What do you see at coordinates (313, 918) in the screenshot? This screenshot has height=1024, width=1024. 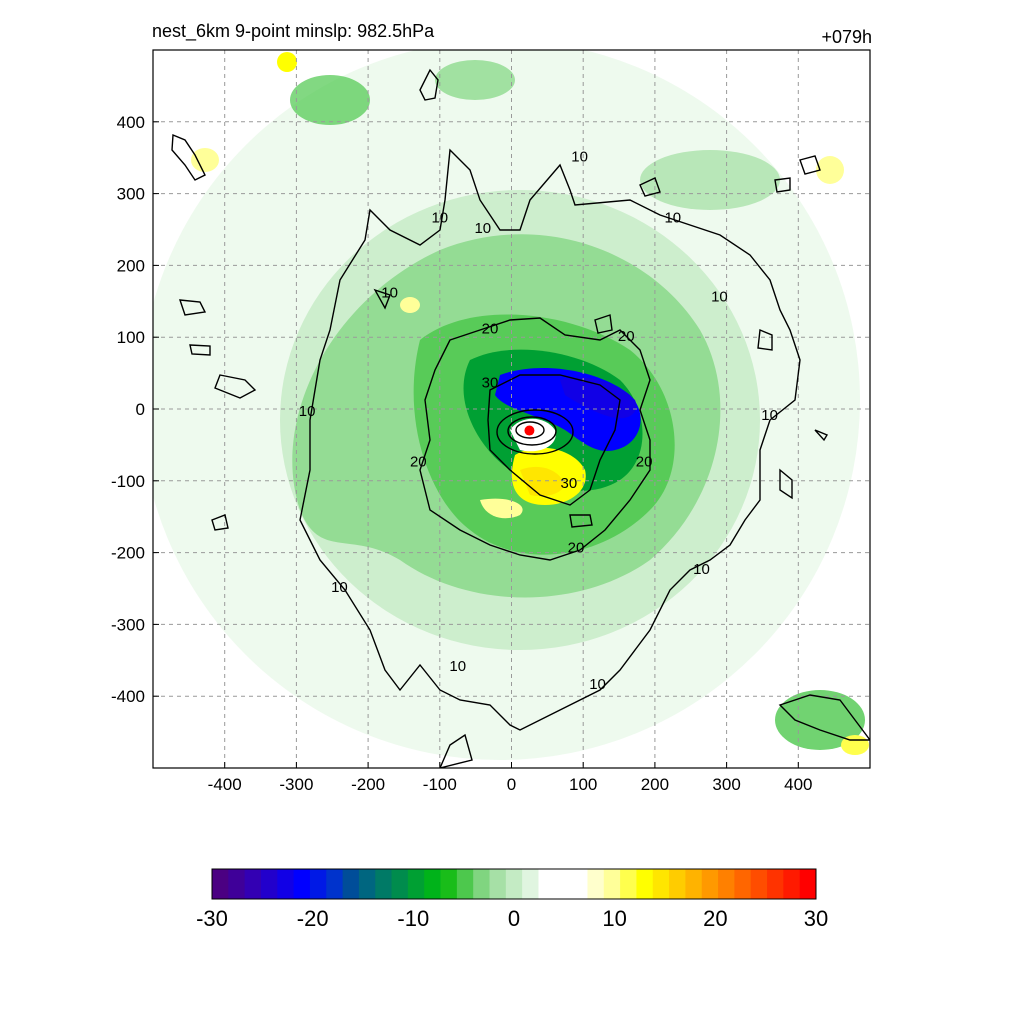 I see `colorbar-tick-label: -20` at bounding box center [313, 918].